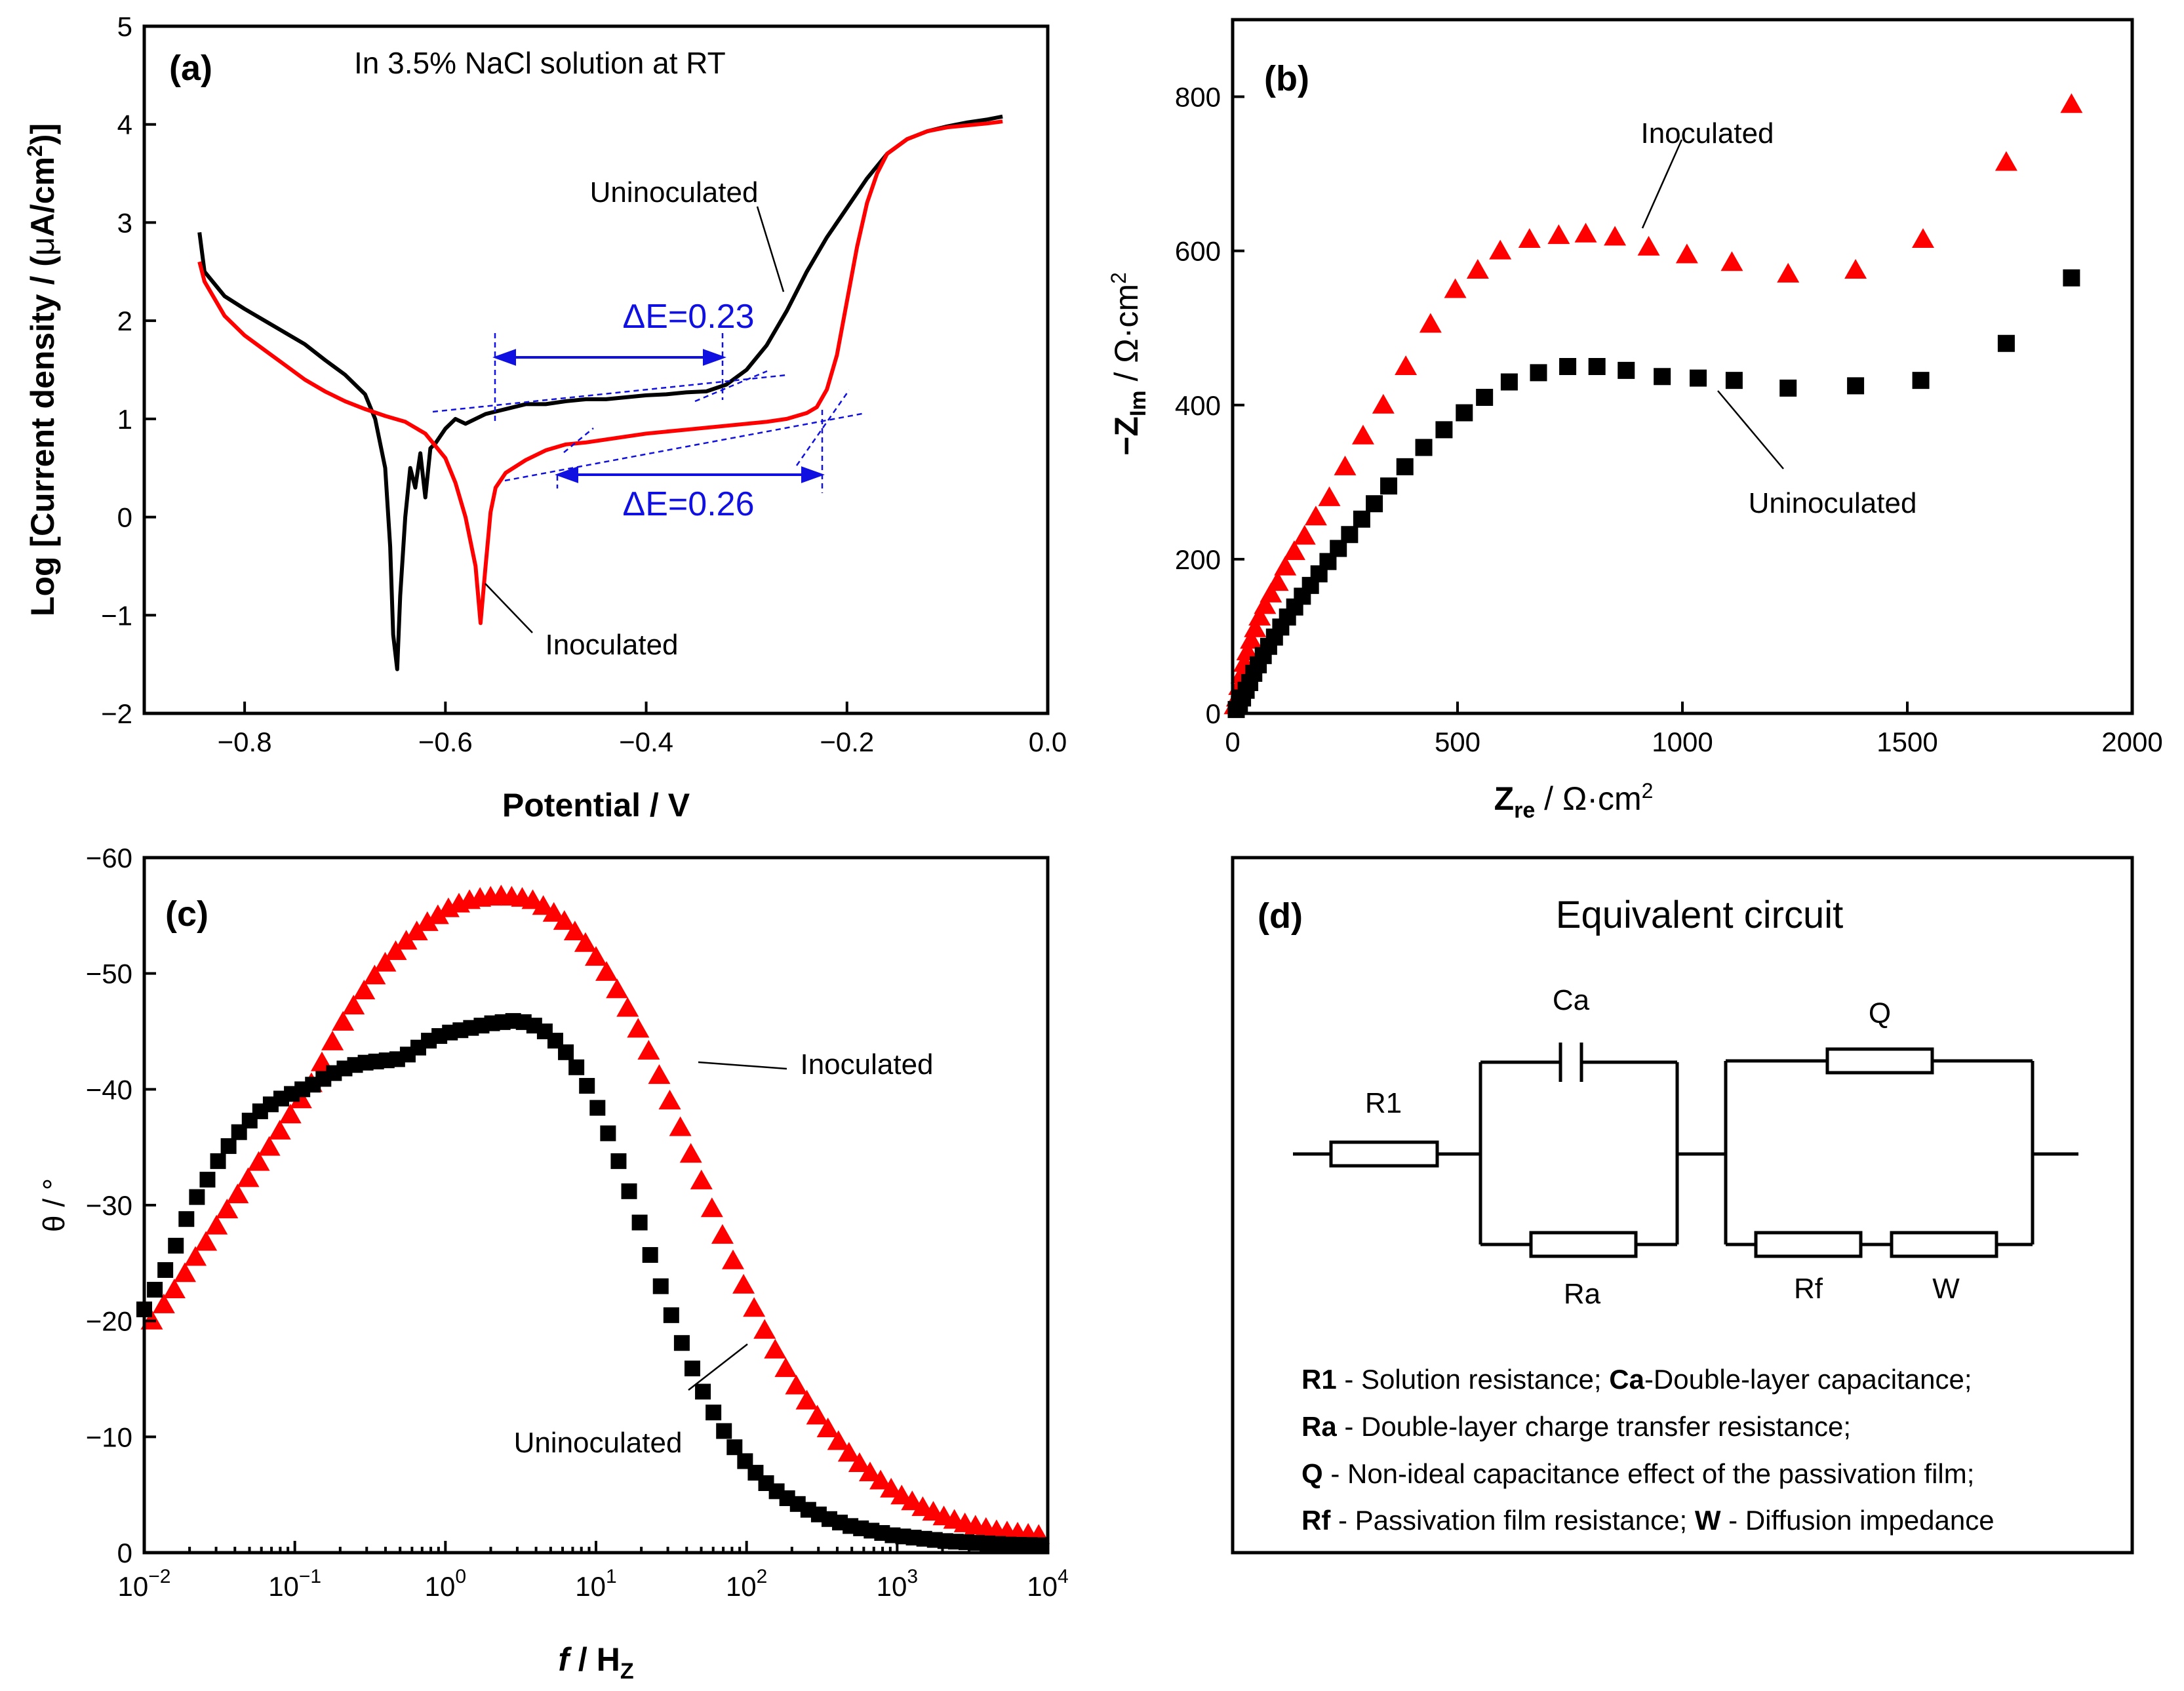  What do you see at coordinates (595, 1662) in the screenshot?
I see `panel-c-x-axis-title: f / HZ` at bounding box center [595, 1662].